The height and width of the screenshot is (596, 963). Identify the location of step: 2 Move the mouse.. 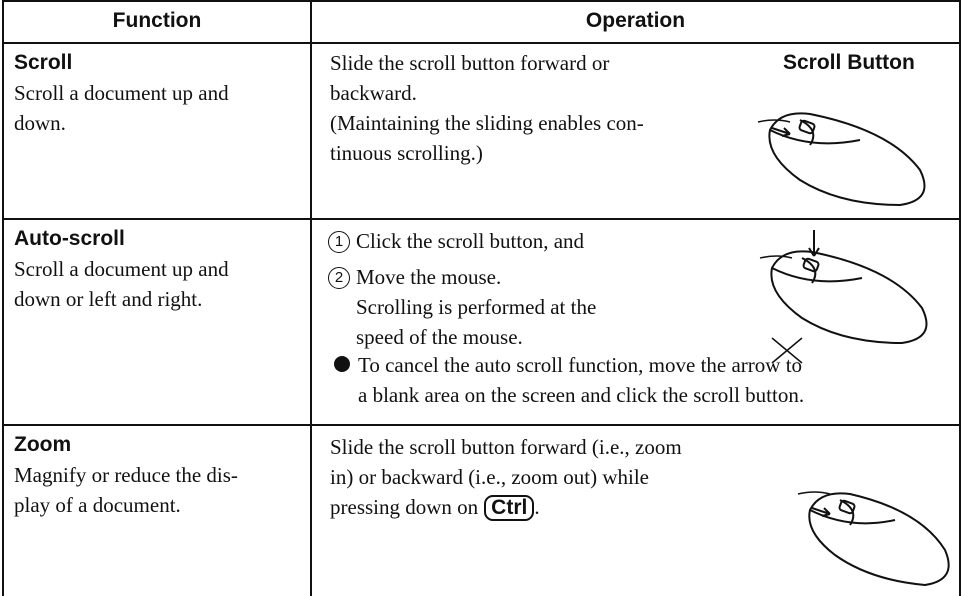
(414, 277).